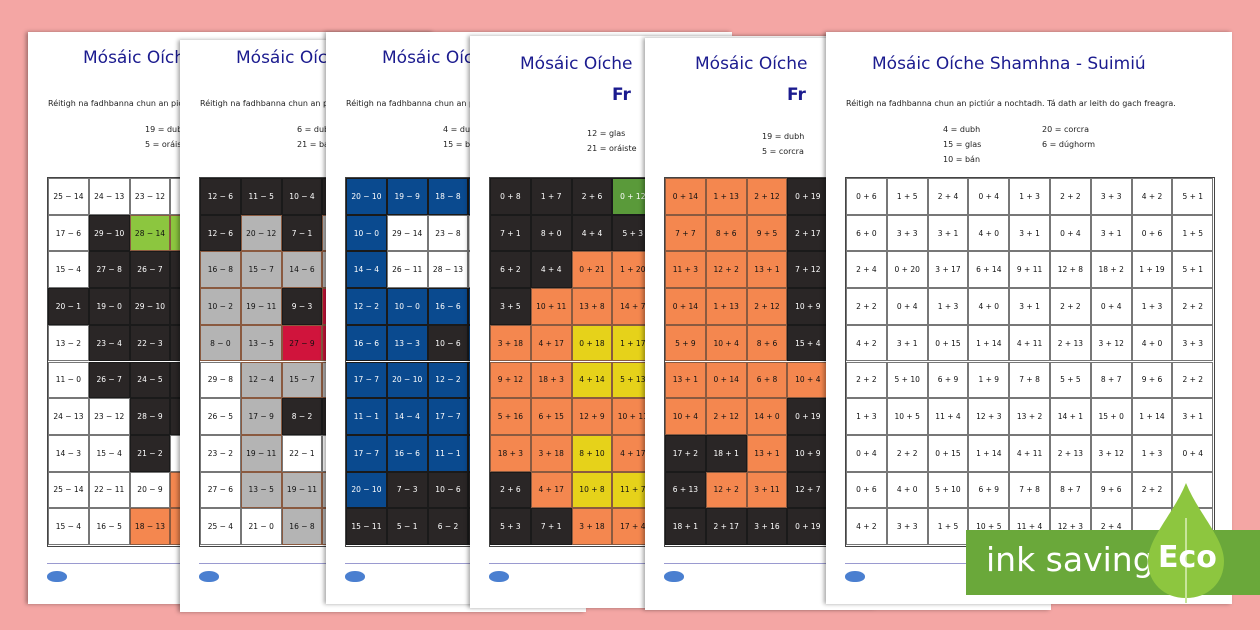  What do you see at coordinates (448, 270) in the screenshot?
I see `mosaic-cell: 28 − 13` at bounding box center [448, 270].